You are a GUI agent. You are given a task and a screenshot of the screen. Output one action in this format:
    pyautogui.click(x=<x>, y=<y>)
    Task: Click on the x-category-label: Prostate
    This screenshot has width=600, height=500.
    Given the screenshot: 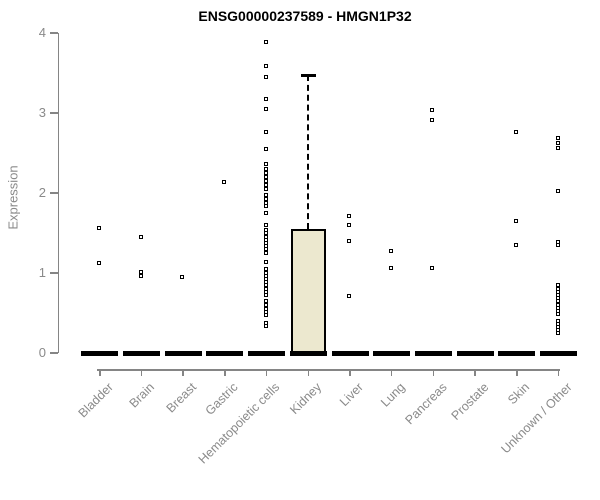 What is the action you would take?
    pyautogui.click(x=470, y=401)
    